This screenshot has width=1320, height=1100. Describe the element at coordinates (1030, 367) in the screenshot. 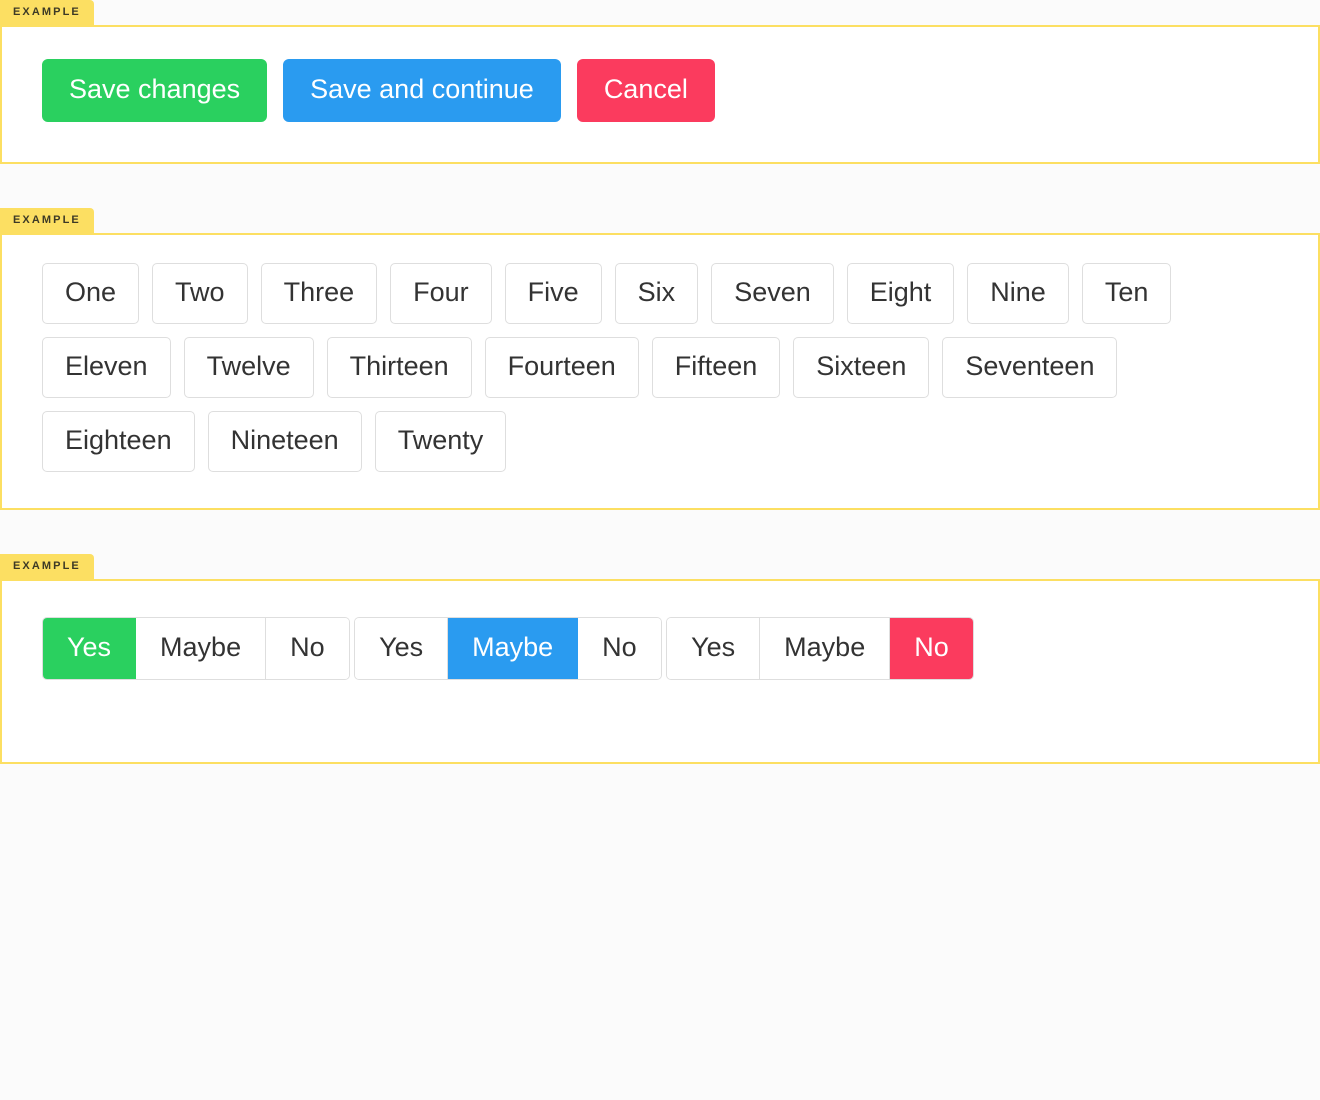

I see `number-button: Seventeen` at that location.